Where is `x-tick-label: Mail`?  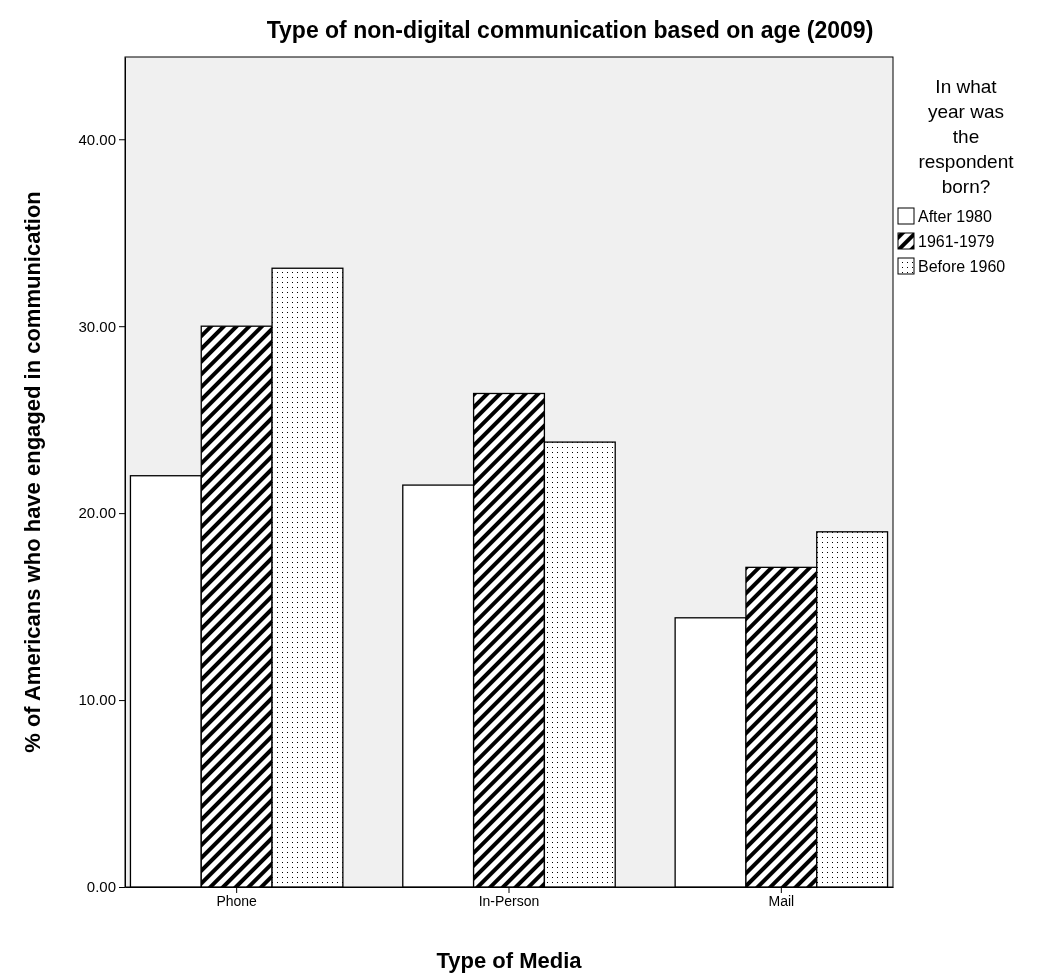
x-tick-label: Mail is located at coordinates (781, 900).